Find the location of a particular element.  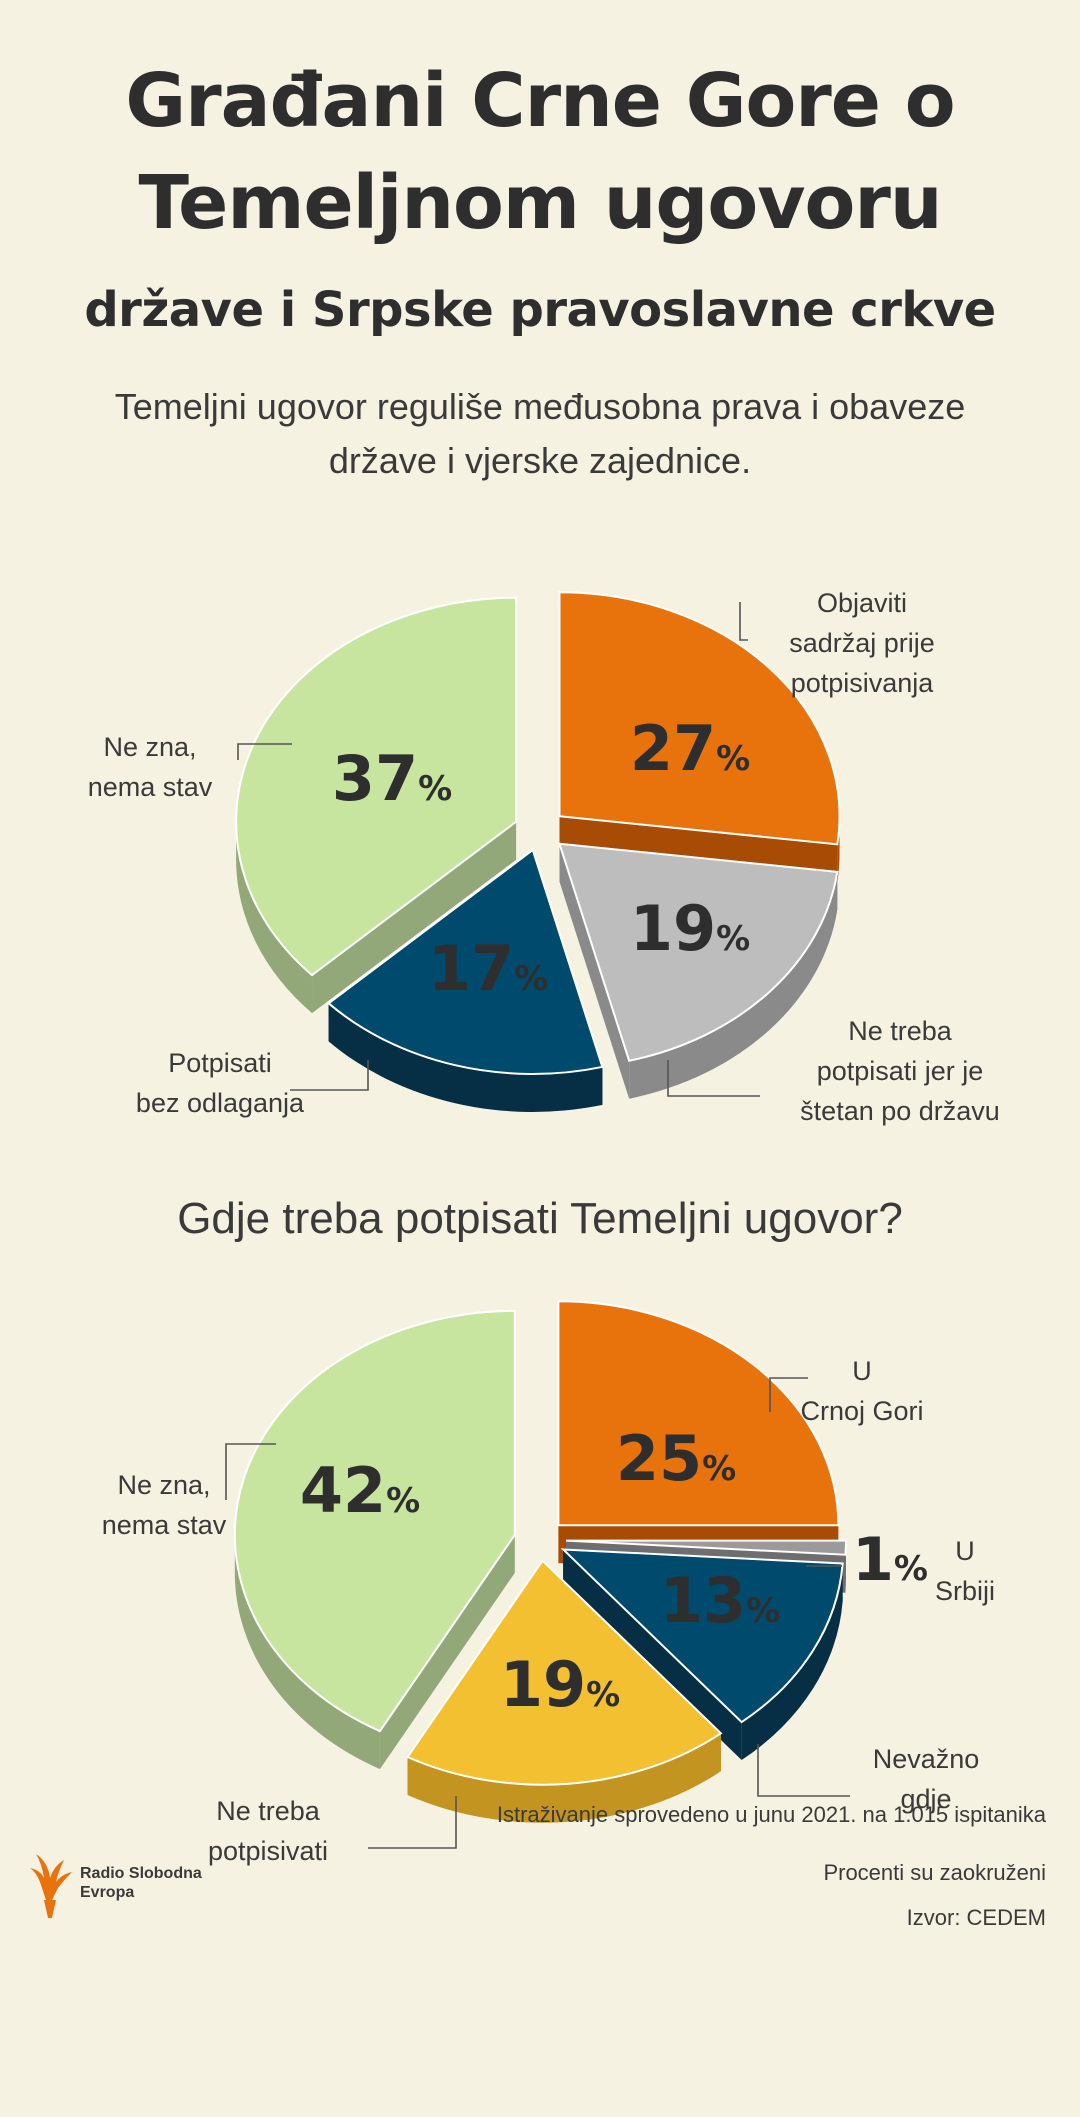

logo-line-1: Radio Slobodna is located at coordinates (141, 1873).